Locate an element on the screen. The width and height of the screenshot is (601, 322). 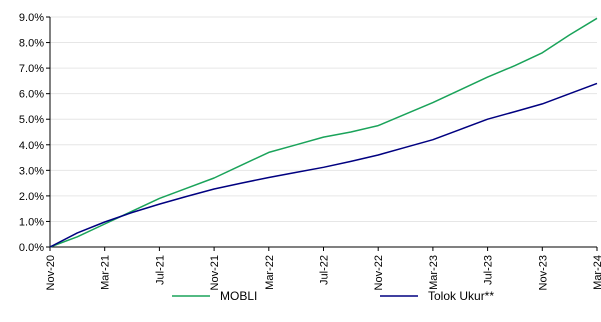
legend-label: MOBLI is located at coordinates (238, 296).